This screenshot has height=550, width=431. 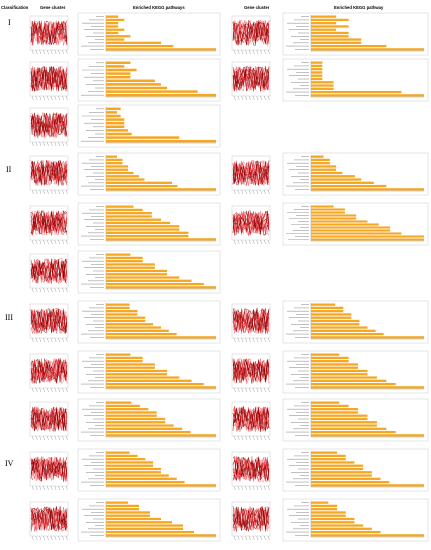 I want to click on gene-cluster-header-right: Gene cluster, so click(x=257, y=7).